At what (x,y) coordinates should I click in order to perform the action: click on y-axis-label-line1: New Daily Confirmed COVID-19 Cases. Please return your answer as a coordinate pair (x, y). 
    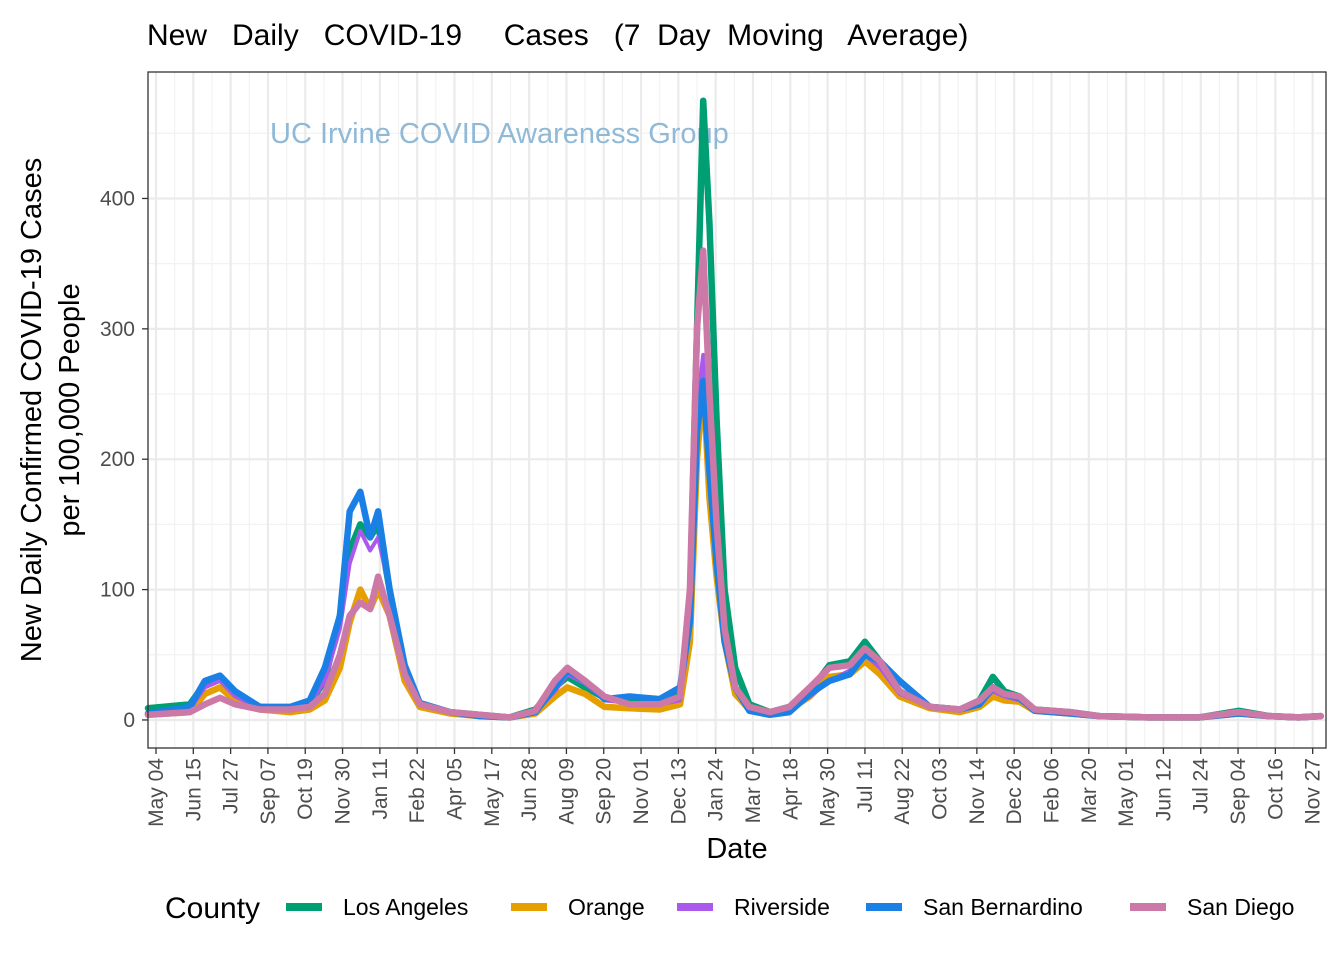
    Looking at the image, I should click on (32, 410).